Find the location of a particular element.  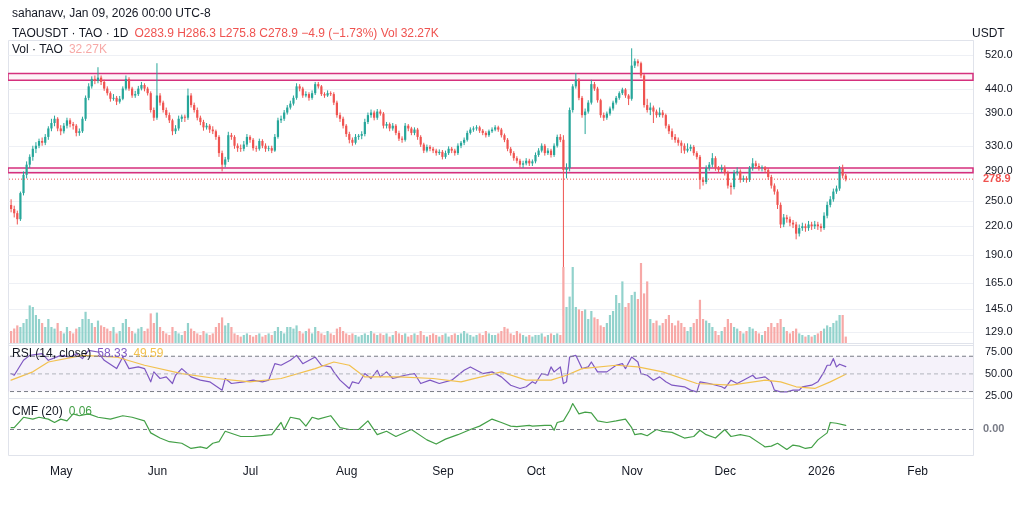

chart-title: TAOUSDT · TAO · 1D is located at coordinates (70, 33).